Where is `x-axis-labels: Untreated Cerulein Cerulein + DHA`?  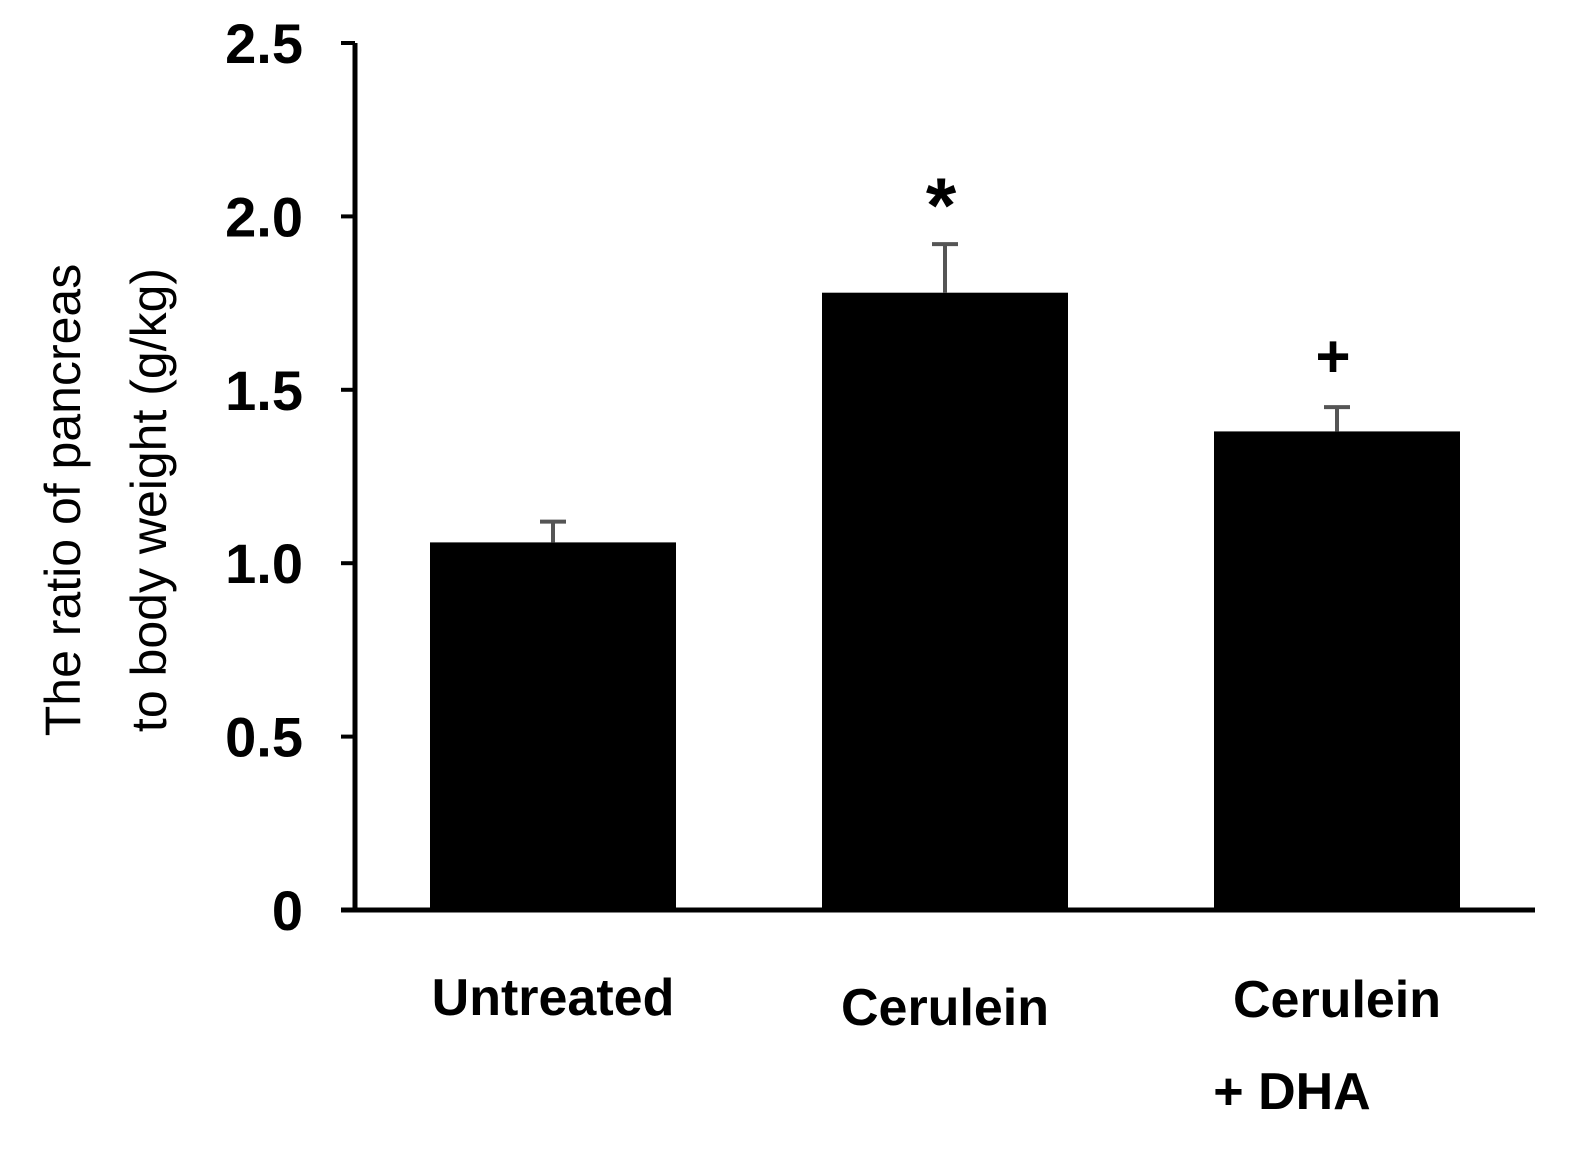 x-axis-labels: Untreated Cerulein Cerulein + DHA is located at coordinates (936, 1045).